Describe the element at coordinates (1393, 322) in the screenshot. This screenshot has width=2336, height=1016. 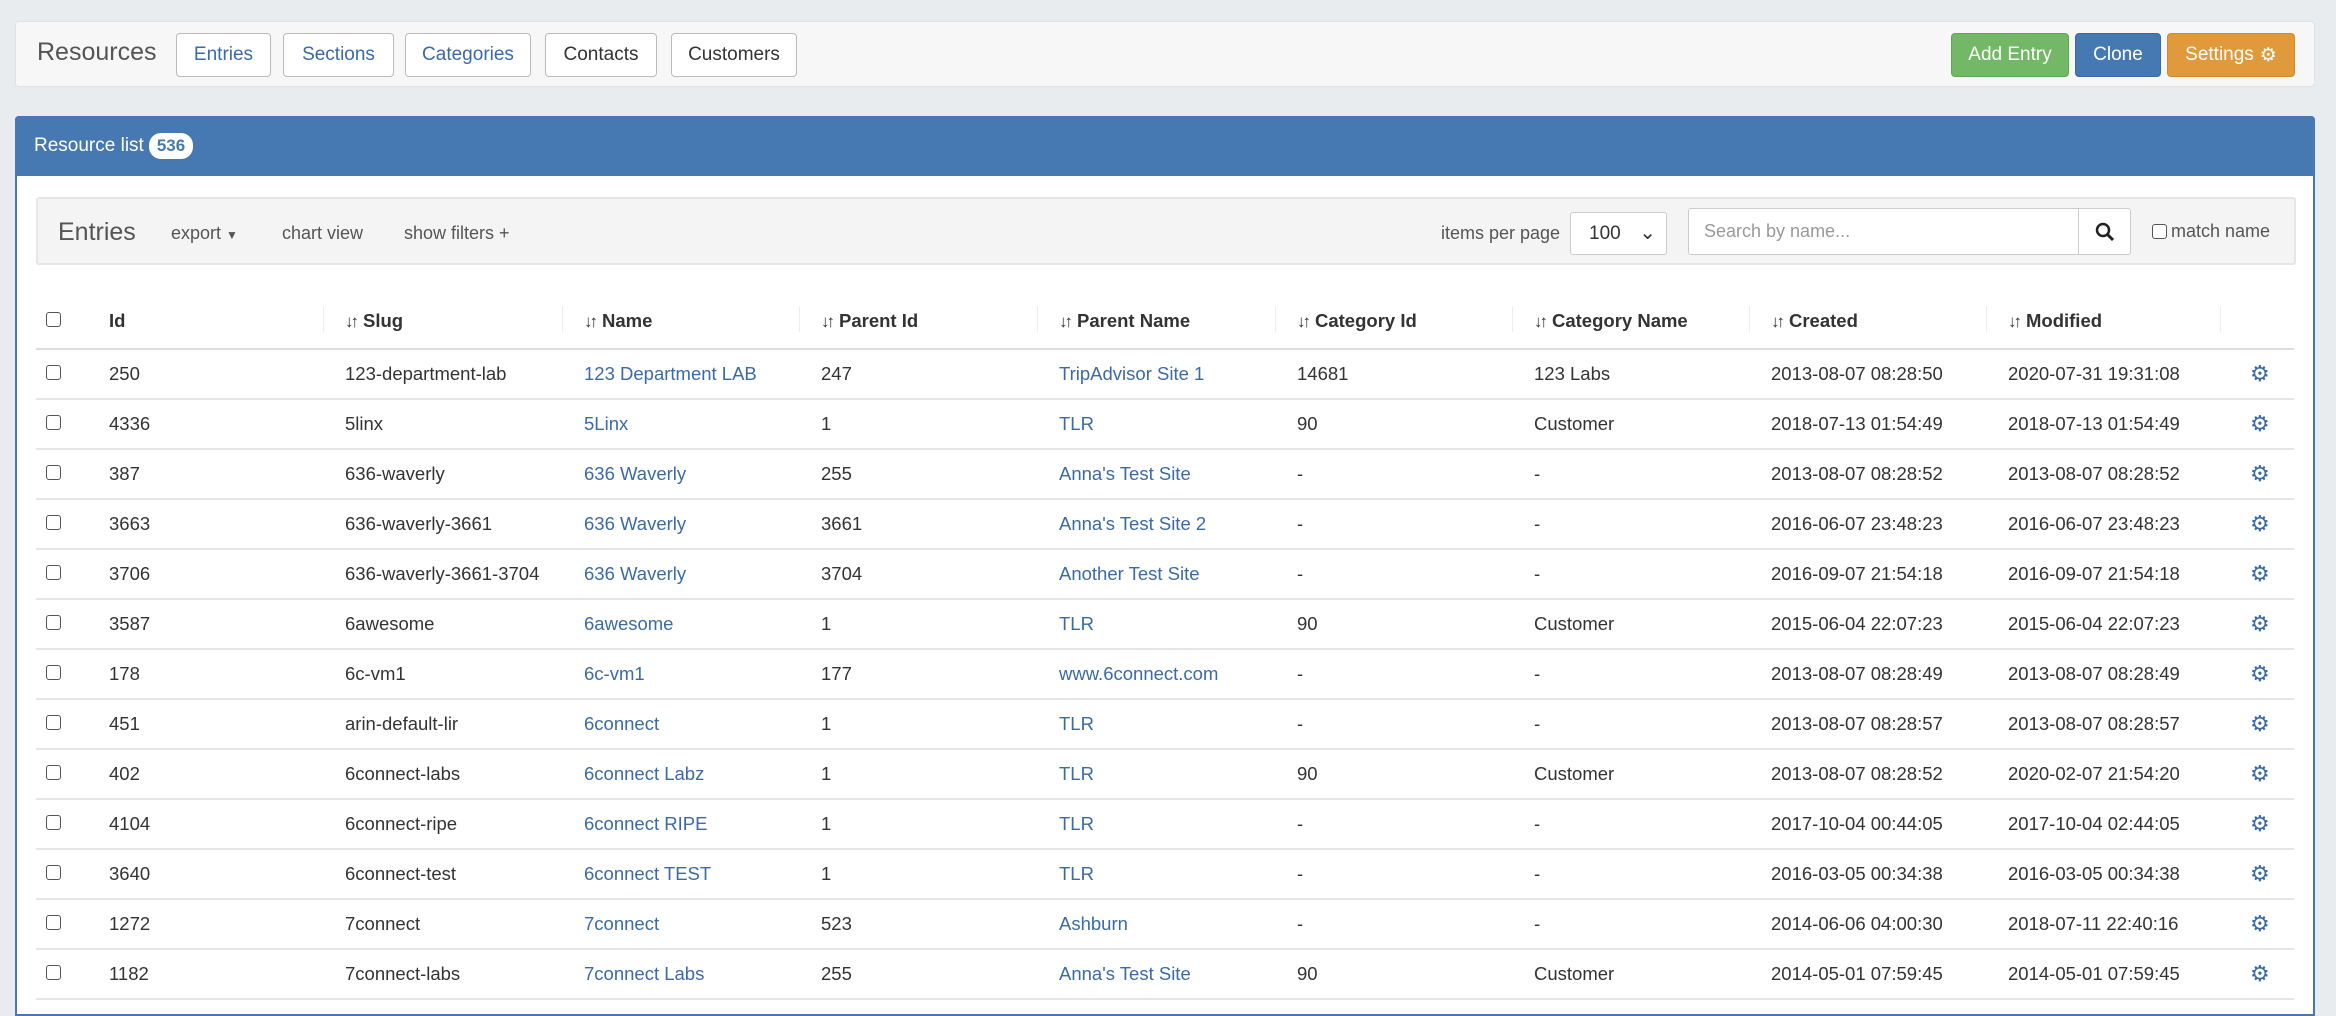
I see `column-header-category-id: ↓↑ Category Id` at that location.